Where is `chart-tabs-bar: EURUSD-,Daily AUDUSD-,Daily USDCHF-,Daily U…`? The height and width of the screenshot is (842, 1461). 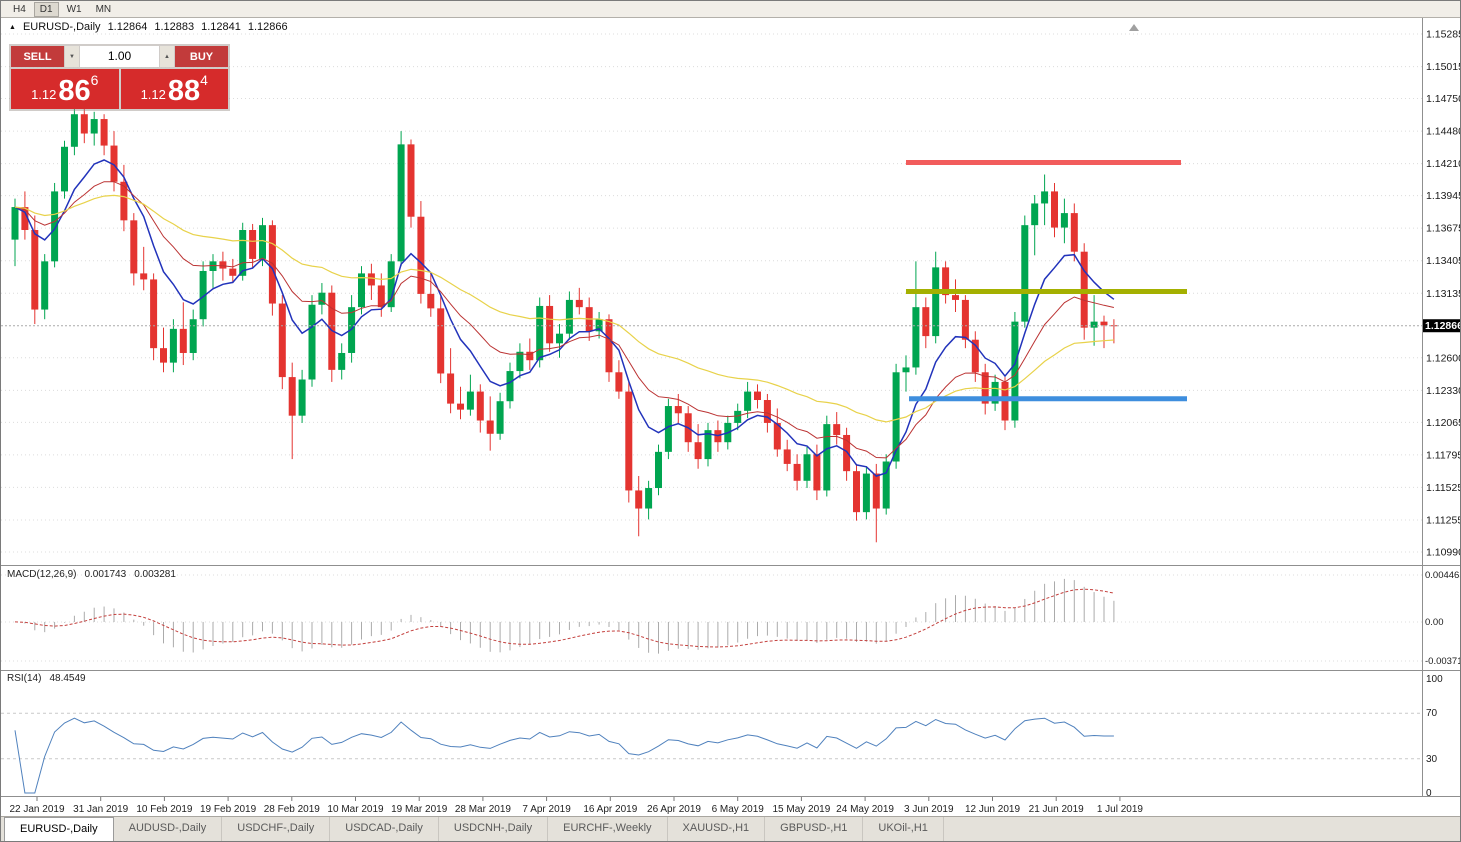 chart-tabs-bar: EURUSD-,Daily AUDUSD-,Daily USDCHF-,Daily U… is located at coordinates (730, 828).